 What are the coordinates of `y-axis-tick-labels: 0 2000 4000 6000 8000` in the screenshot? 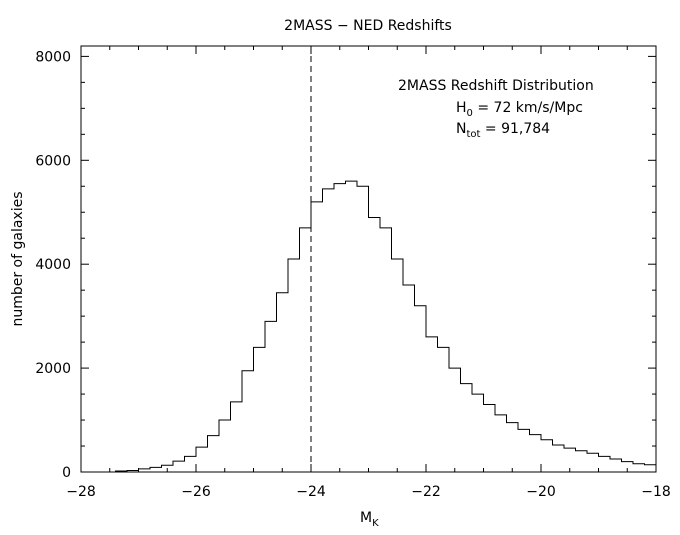 It's located at (53, 265).